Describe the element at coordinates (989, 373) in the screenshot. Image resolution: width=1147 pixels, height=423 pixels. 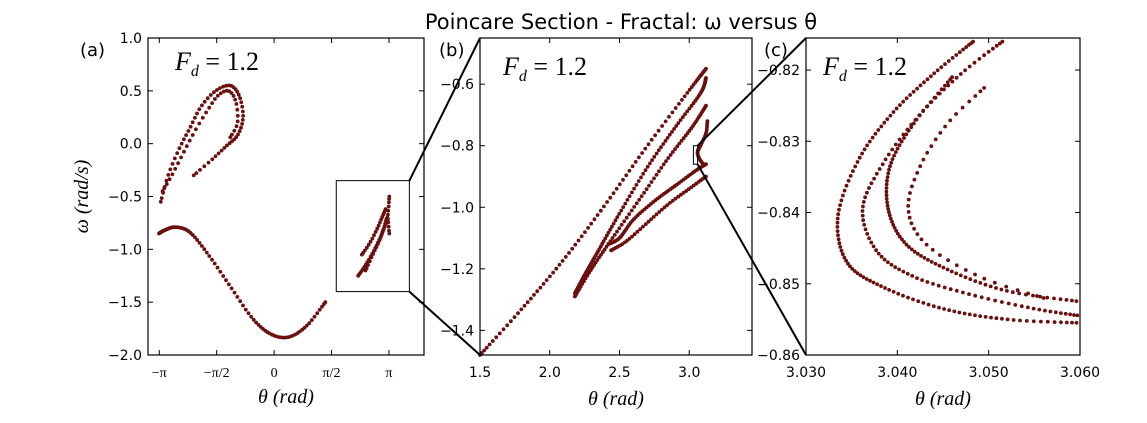
I see `x-tick-label: 3.050` at that location.